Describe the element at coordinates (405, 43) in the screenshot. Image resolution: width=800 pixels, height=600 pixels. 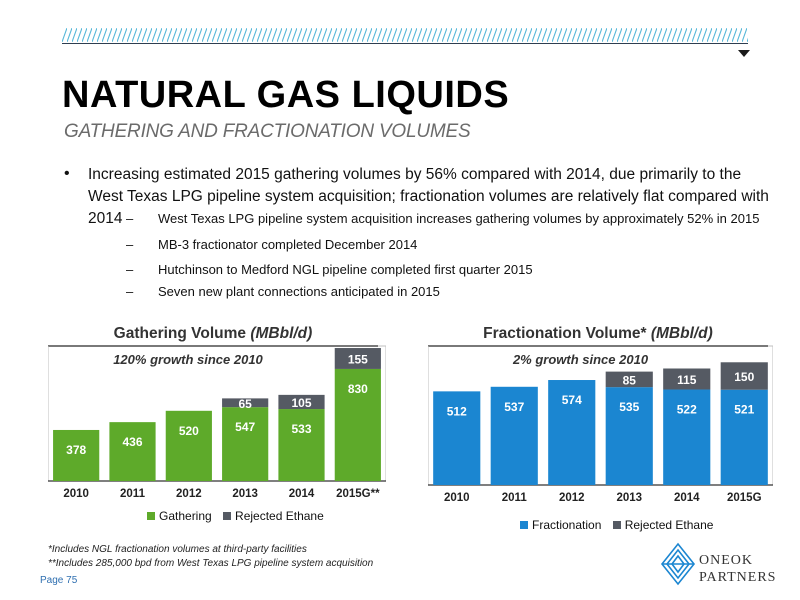
I see `header-rule` at that location.